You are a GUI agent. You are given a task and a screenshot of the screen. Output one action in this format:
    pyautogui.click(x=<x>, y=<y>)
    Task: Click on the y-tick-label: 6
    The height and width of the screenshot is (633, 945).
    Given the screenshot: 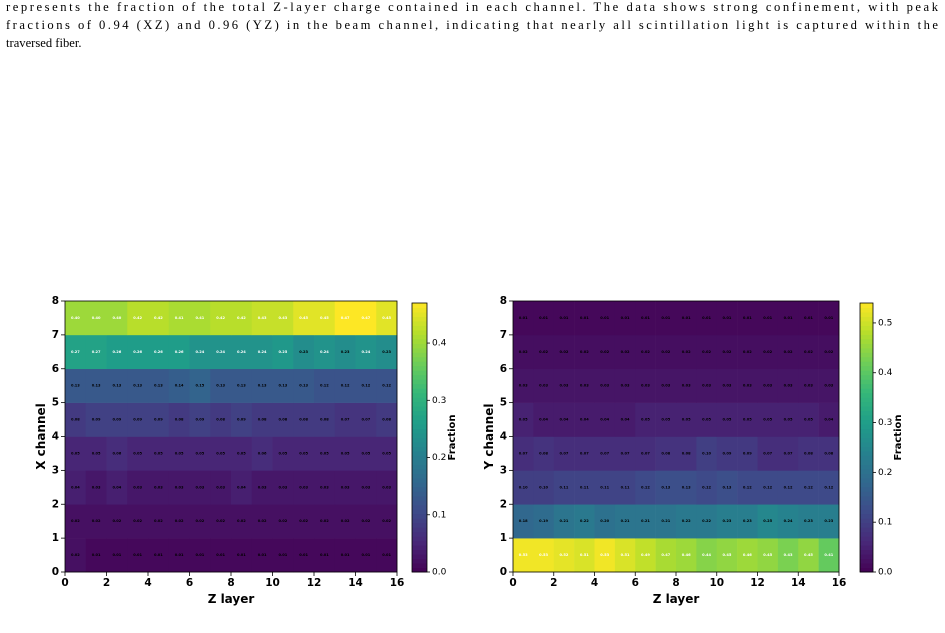 What is the action you would take?
    pyautogui.click(x=503, y=369)
    